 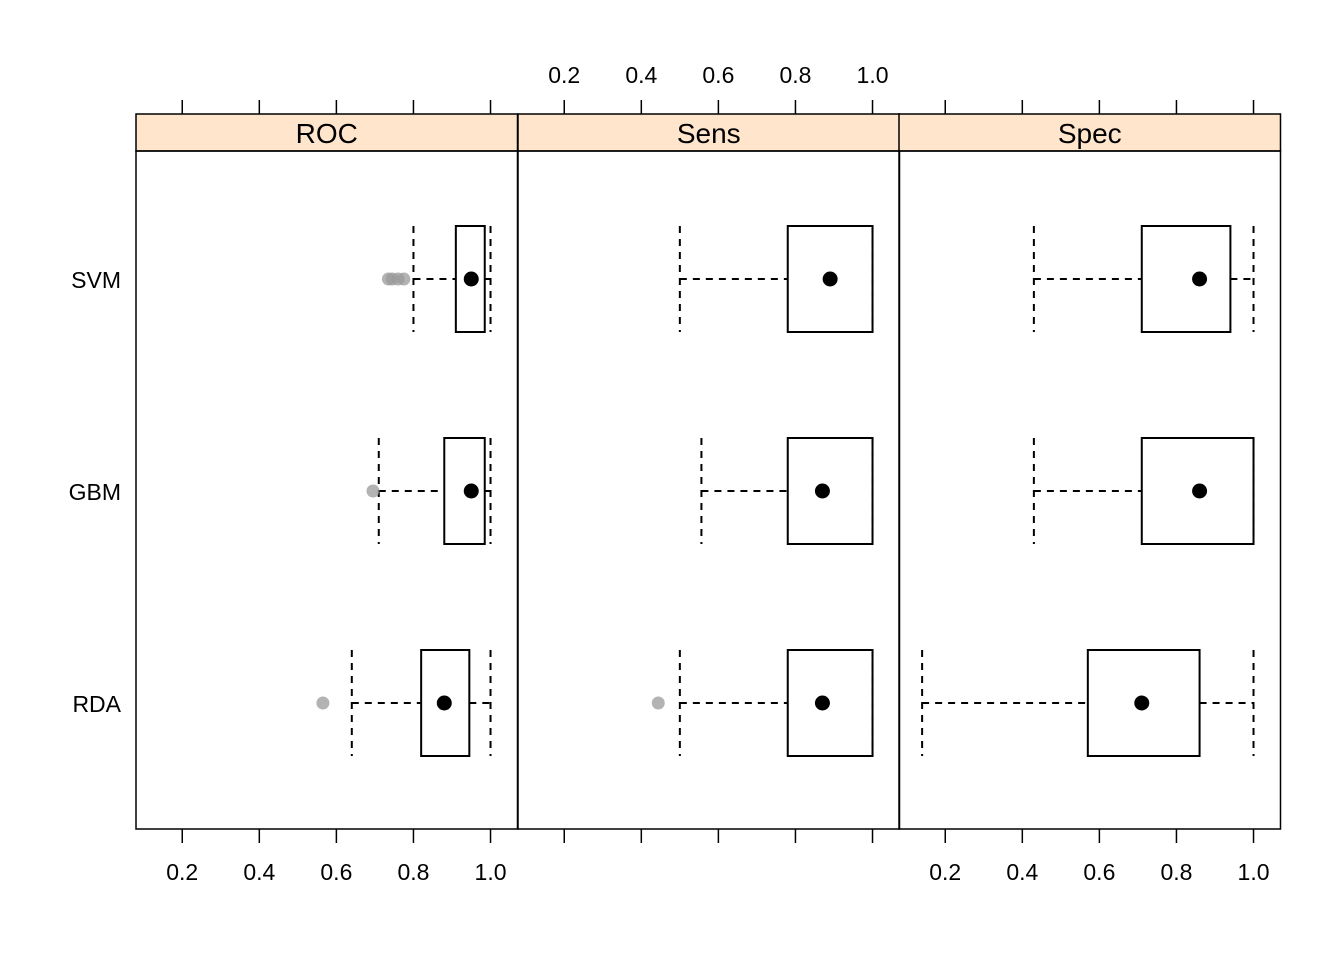 I want to click on strip-label-roc: ROC, so click(x=327, y=133).